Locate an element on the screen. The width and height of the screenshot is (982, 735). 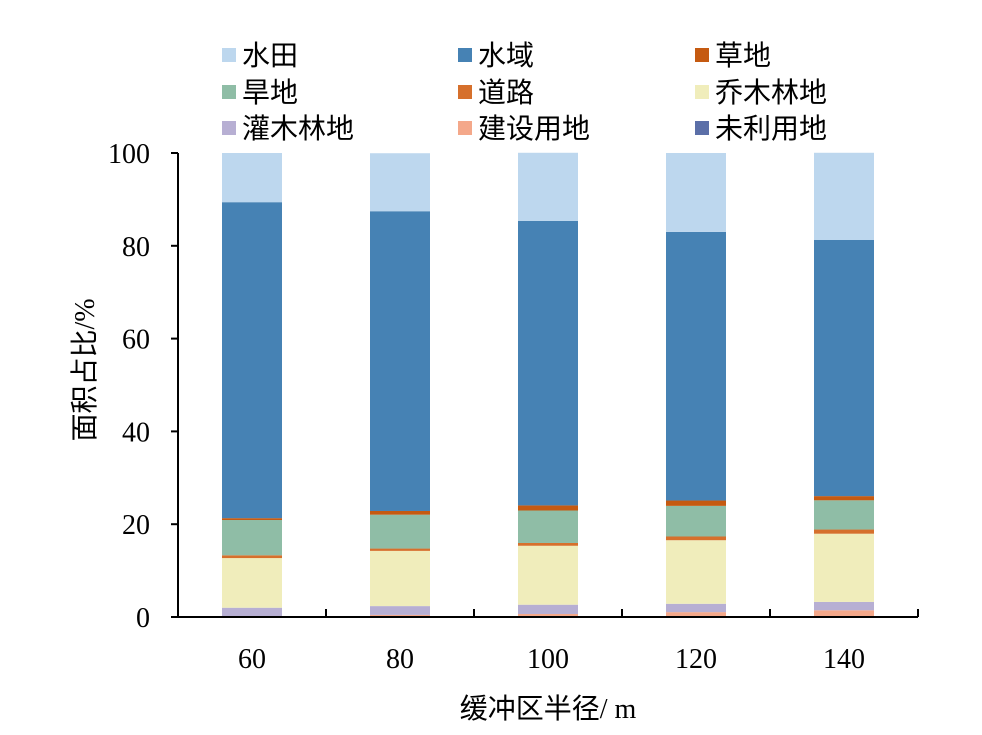
legend-label: 水域 is located at coordinates (506, 56).